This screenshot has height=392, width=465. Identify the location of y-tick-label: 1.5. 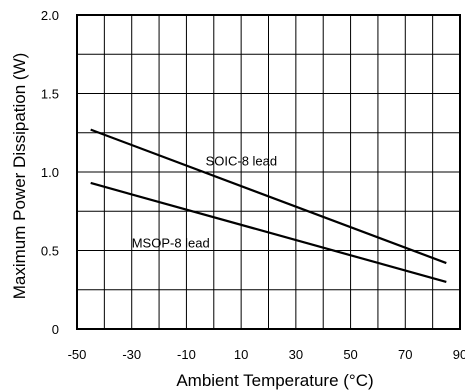
(50, 94).